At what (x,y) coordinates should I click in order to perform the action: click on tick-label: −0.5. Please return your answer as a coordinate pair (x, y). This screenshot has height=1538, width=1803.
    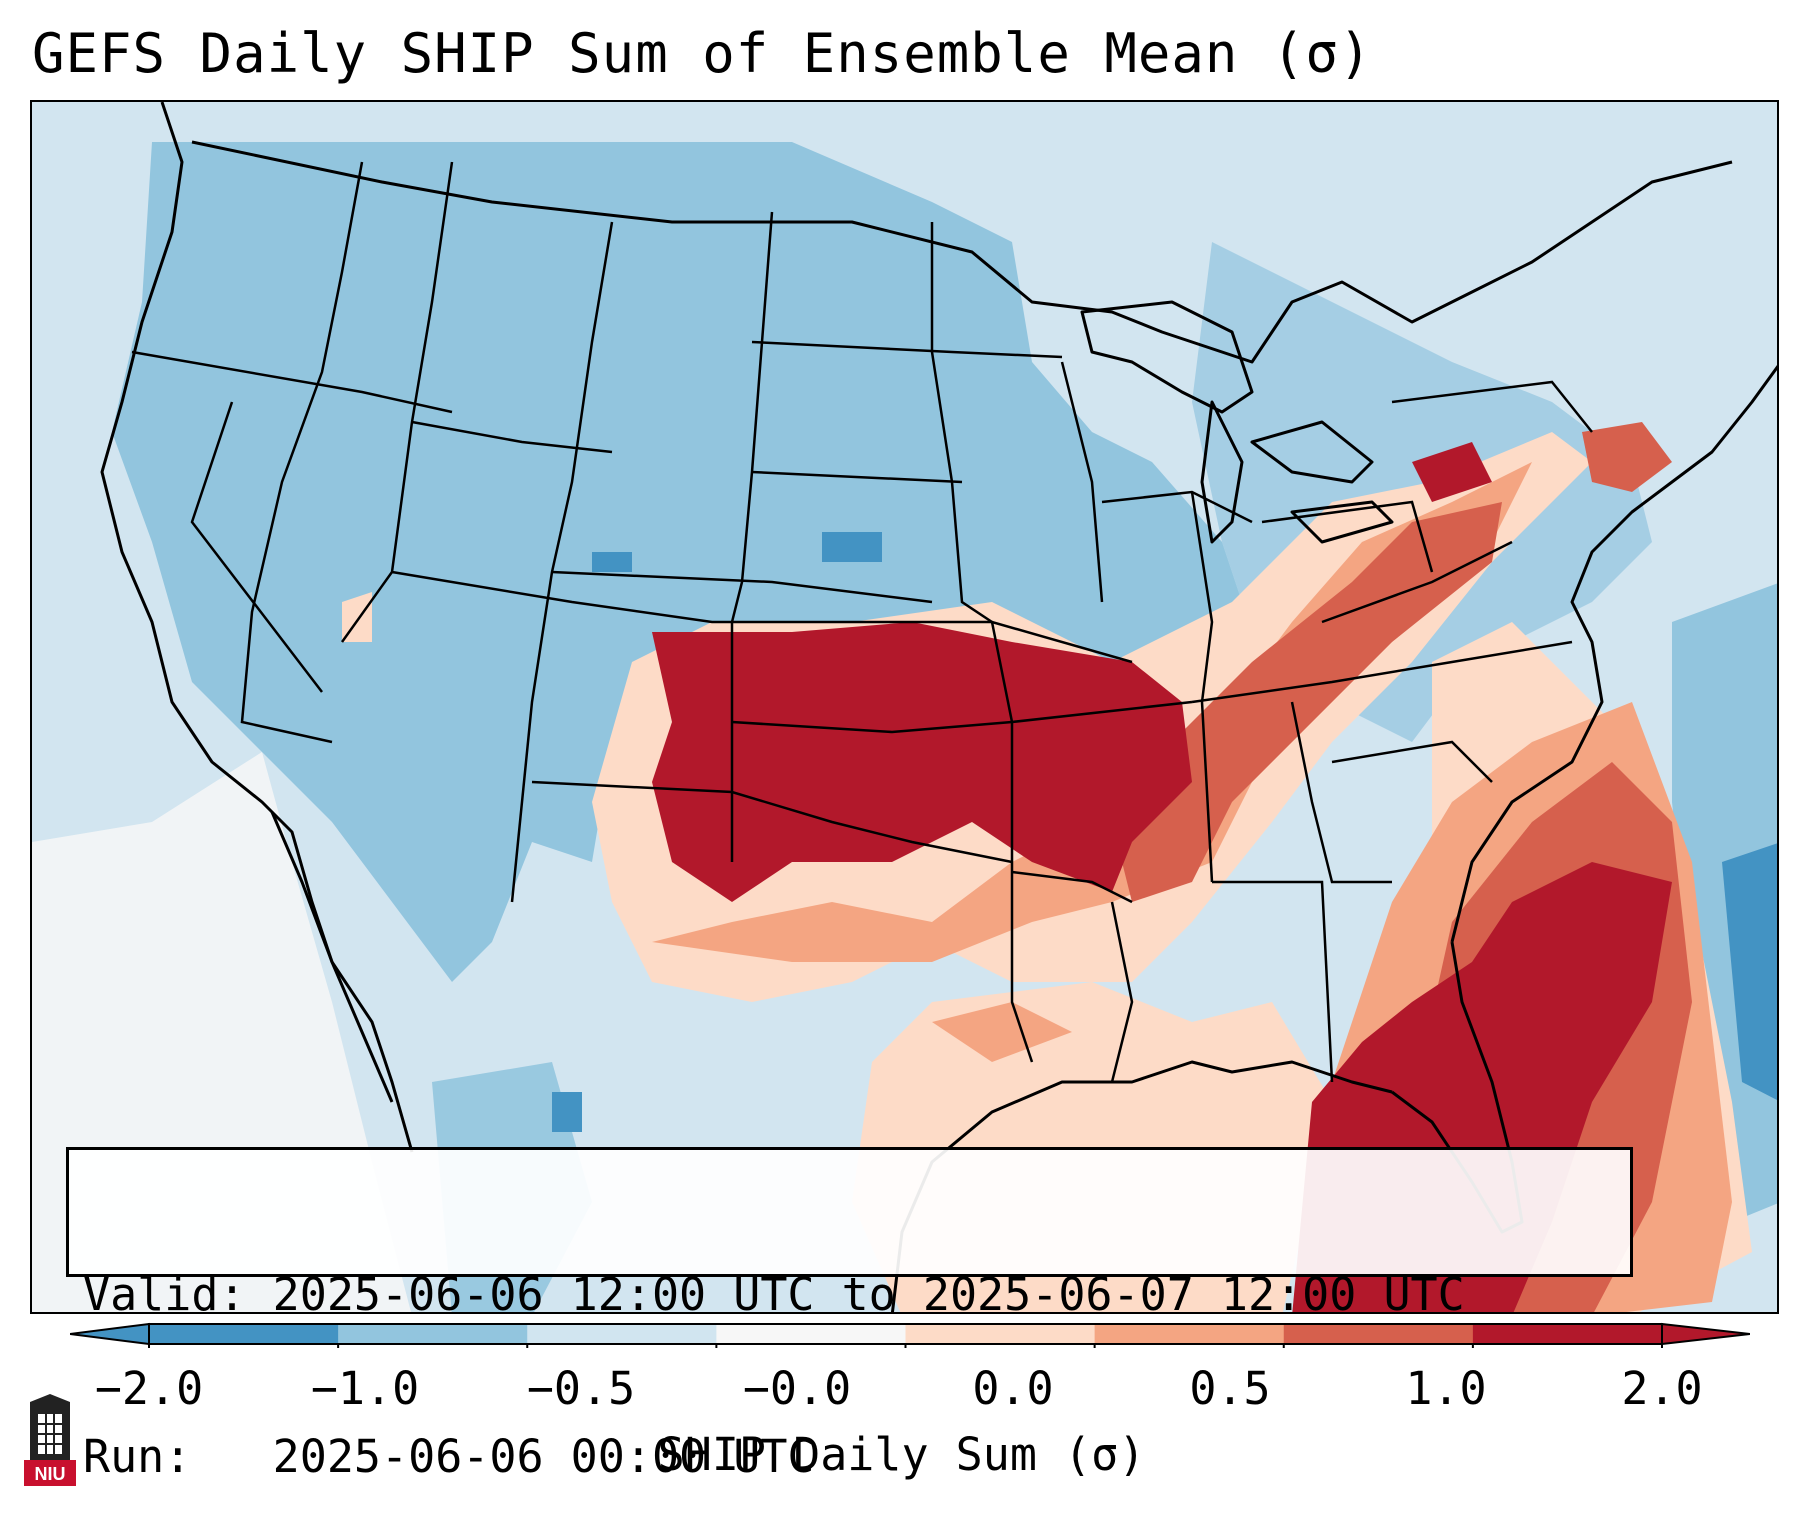
    Looking at the image, I should click on (581, 1388).